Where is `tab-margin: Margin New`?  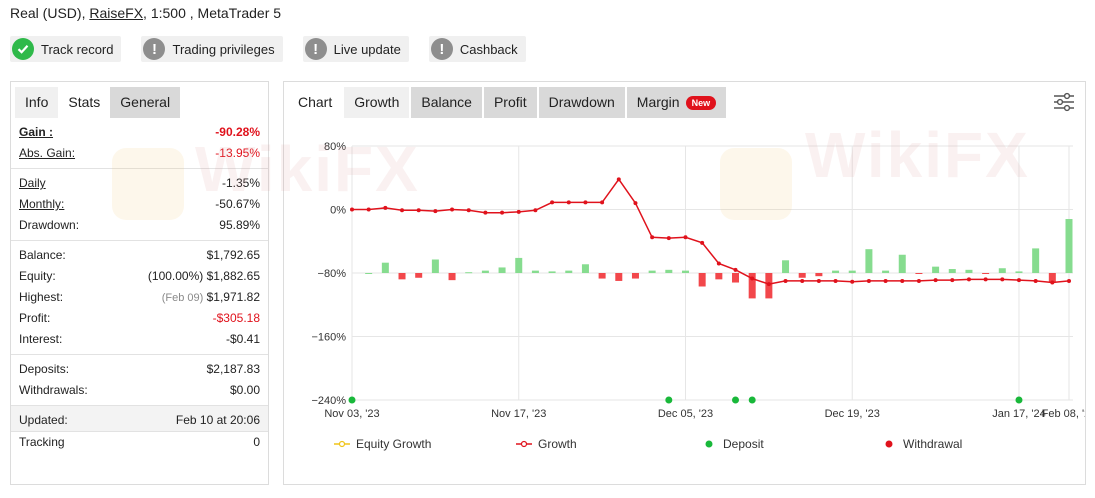 tab-margin: Margin New is located at coordinates (676, 102).